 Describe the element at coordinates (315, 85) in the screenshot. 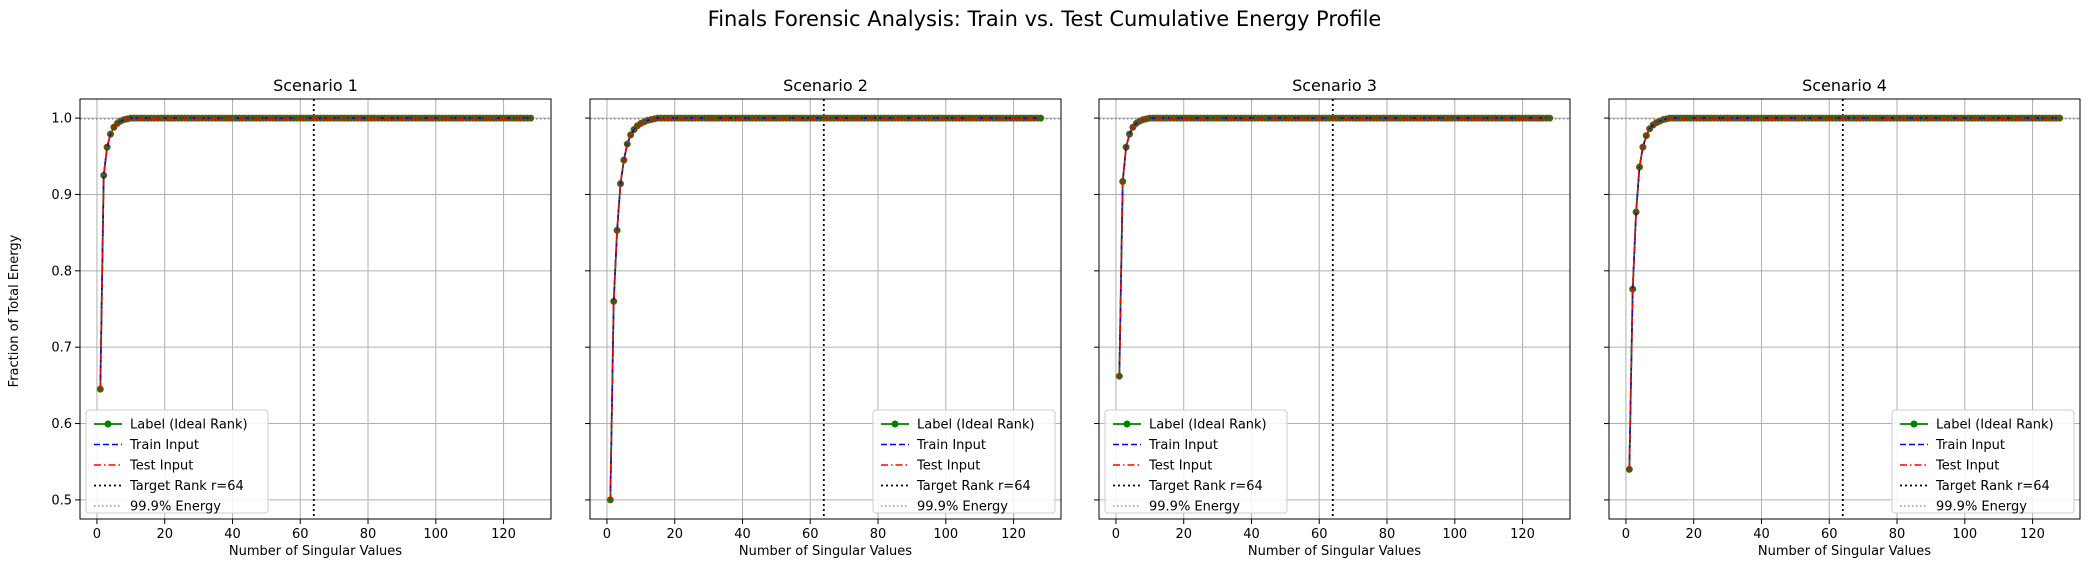

I see `panel-title: Scenario 1` at that location.